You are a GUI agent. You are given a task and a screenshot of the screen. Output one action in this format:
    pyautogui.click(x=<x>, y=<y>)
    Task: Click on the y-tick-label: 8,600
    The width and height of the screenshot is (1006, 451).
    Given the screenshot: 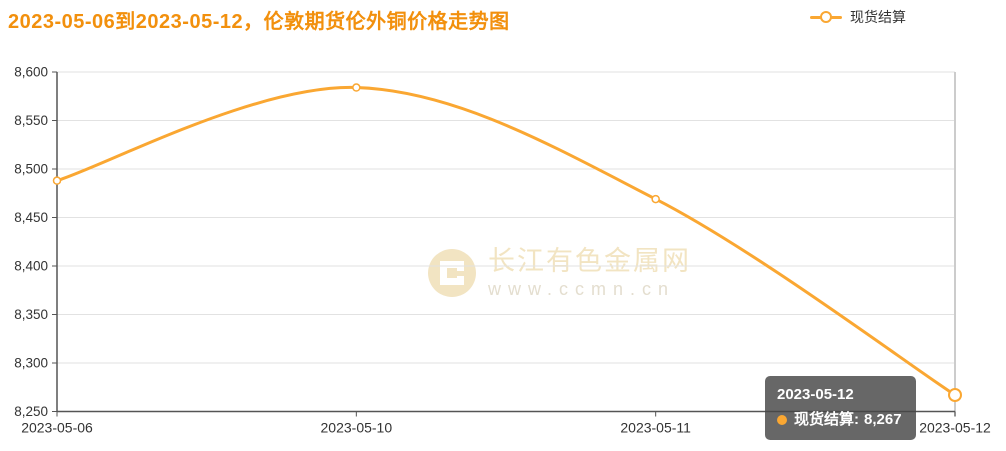 What is the action you would take?
    pyautogui.click(x=31, y=72)
    